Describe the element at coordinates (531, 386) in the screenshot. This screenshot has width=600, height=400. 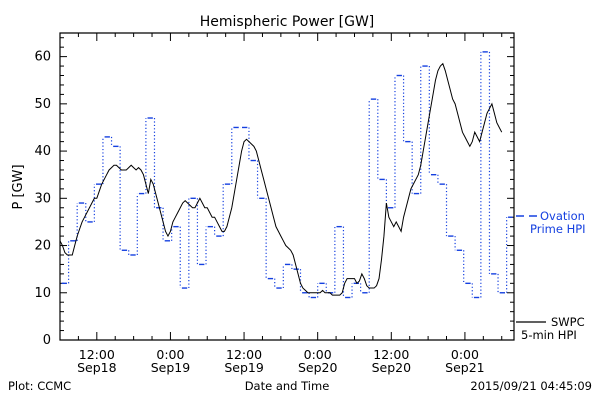
I see `timestamp: 2015/09/21 04:45:09` at that location.